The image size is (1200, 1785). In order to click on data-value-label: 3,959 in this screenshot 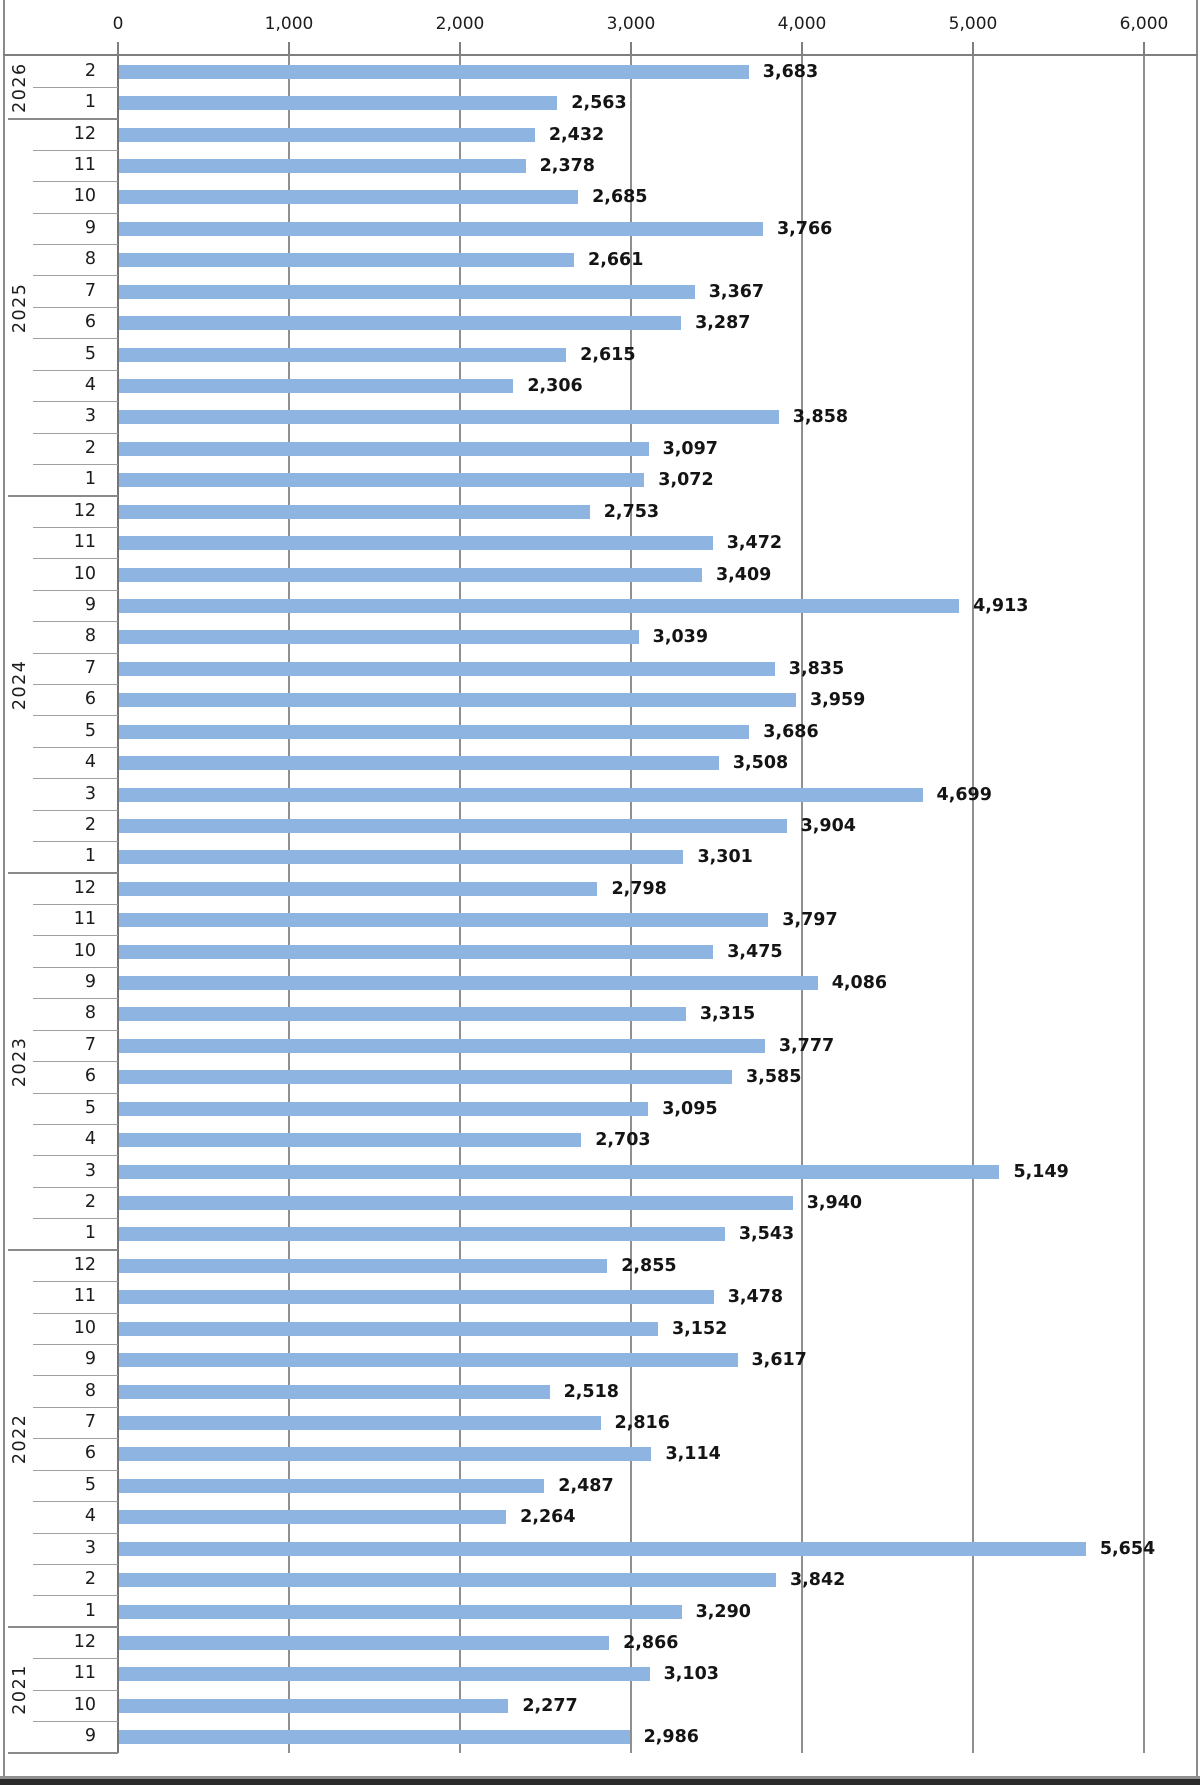, I will do `click(837, 700)`.